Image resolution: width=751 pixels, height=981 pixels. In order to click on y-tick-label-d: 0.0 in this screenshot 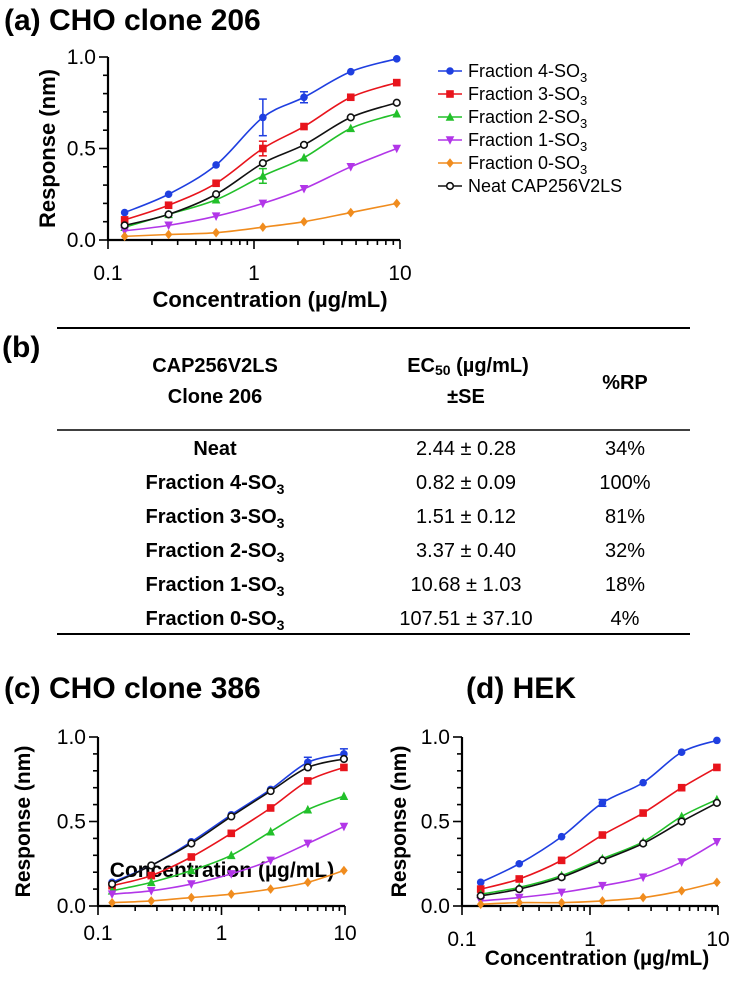, I will do `click(435, 906)`.